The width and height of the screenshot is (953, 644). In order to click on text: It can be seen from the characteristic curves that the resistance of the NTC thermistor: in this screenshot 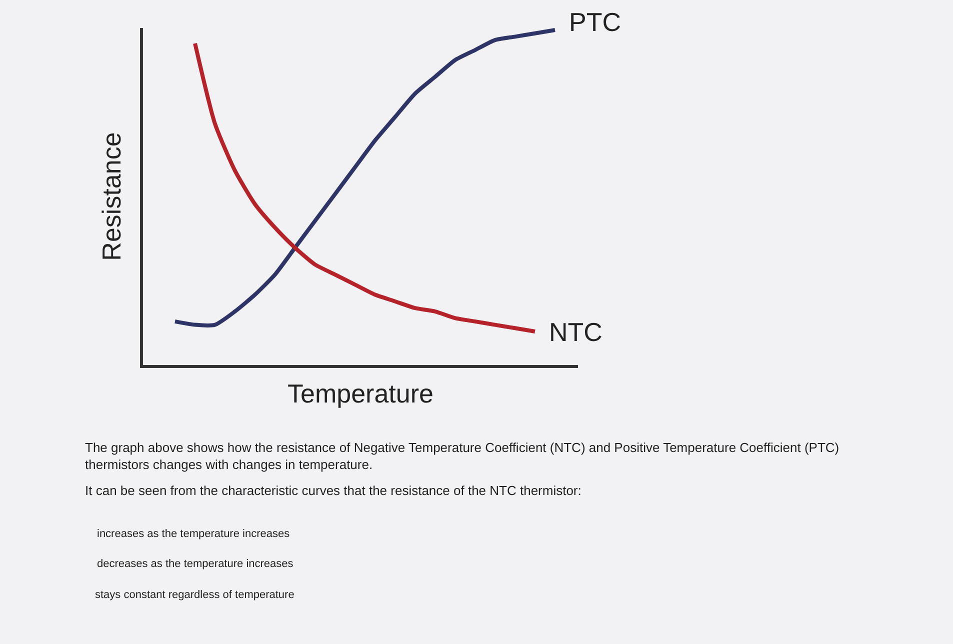, I will do `click(333, 490)`.